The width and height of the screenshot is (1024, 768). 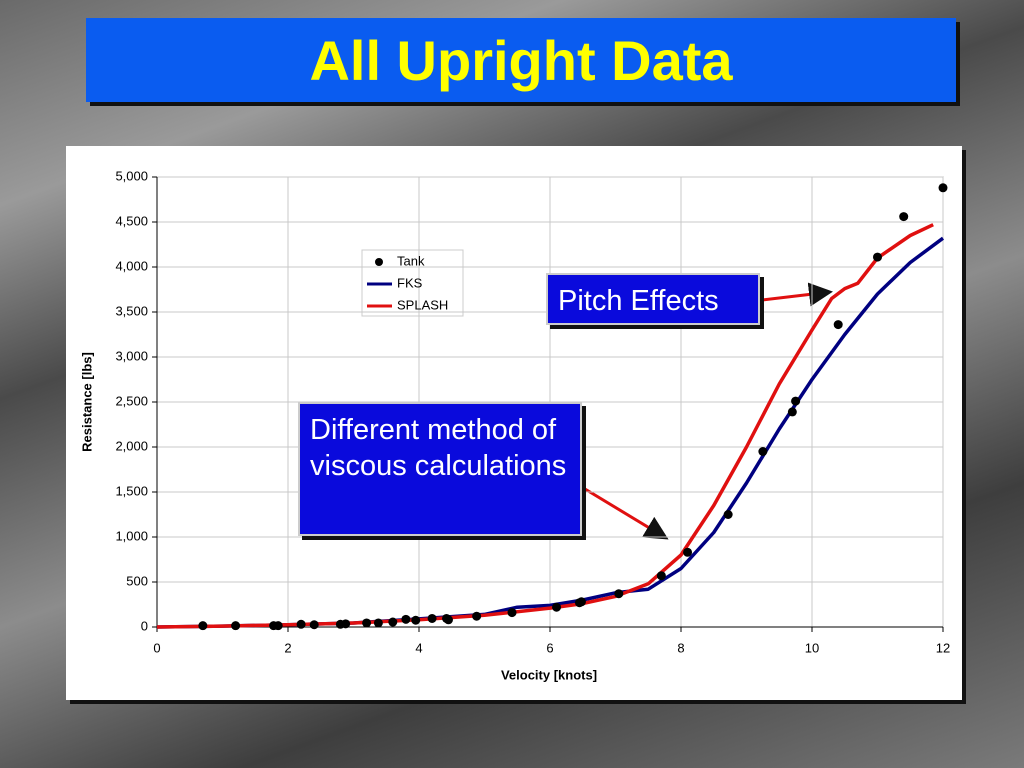 What do you see at coordinates (131, 175) in the screenshot?
I see `y-tick-label: 5,000` at bounding box center [131, 175].